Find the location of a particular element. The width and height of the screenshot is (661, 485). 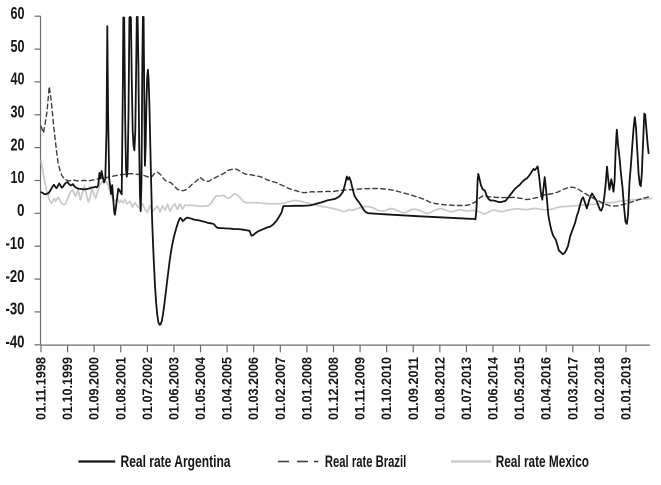

svg-text: -10 is located at coordinates (15, 243).